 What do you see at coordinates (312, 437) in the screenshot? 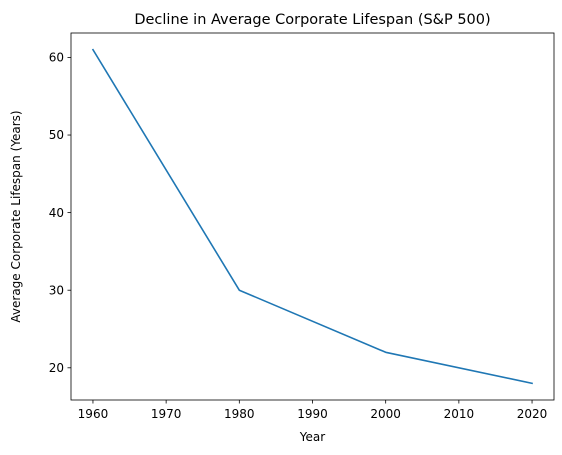
I see `x-axis-label: Year` at bounding box center [312, 437].